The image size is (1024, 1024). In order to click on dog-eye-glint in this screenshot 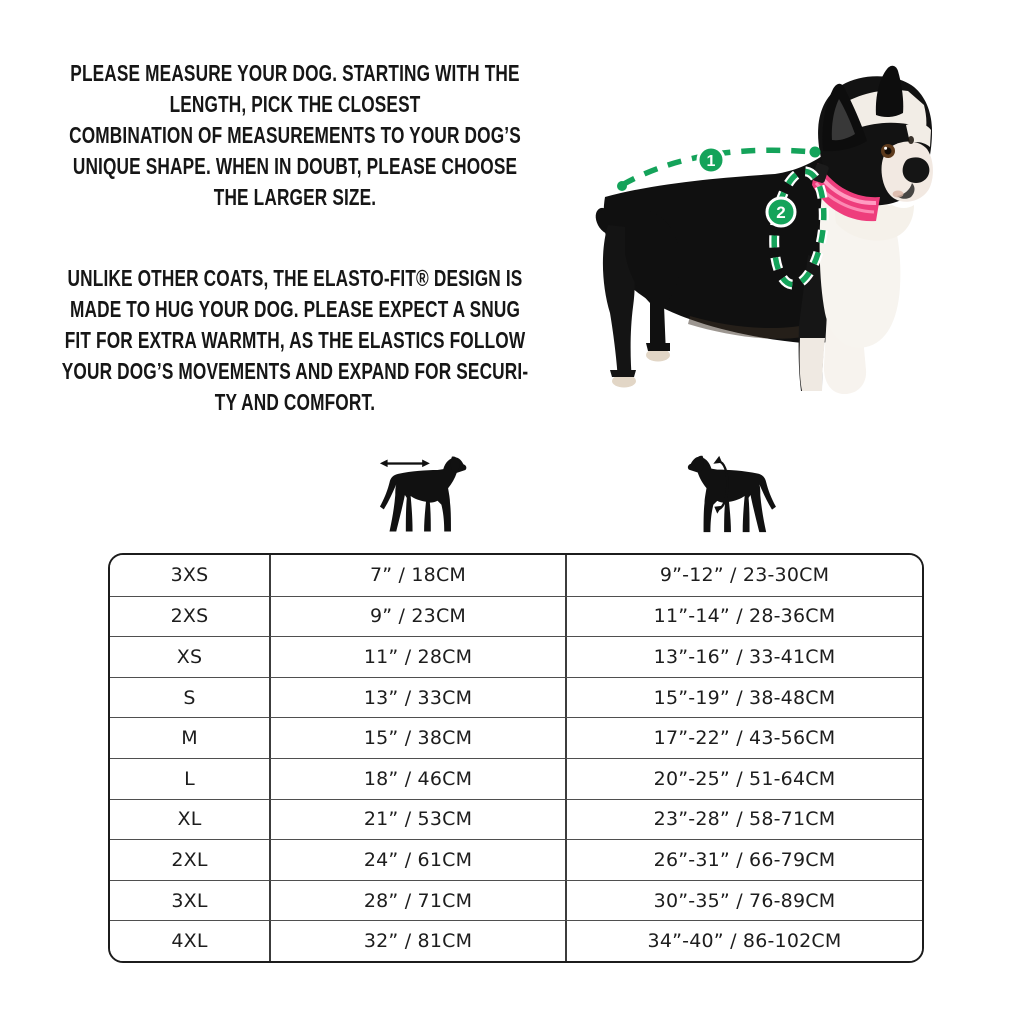, I will do `click(886, 148)`.